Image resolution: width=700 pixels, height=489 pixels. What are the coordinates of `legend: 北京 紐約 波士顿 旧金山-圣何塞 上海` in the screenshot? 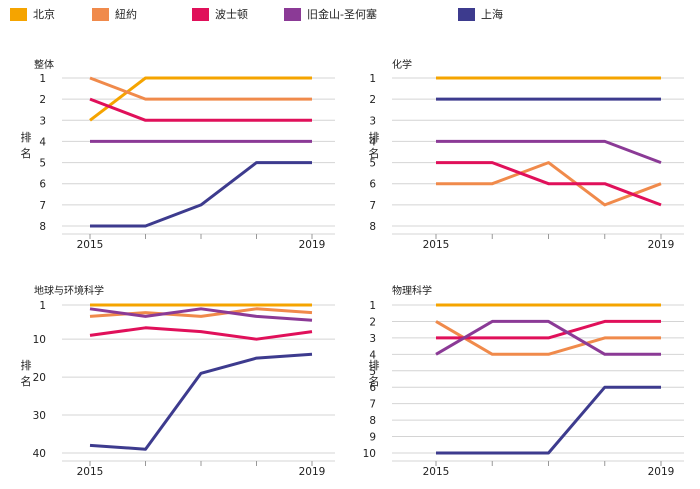 It's located at (350, 17).